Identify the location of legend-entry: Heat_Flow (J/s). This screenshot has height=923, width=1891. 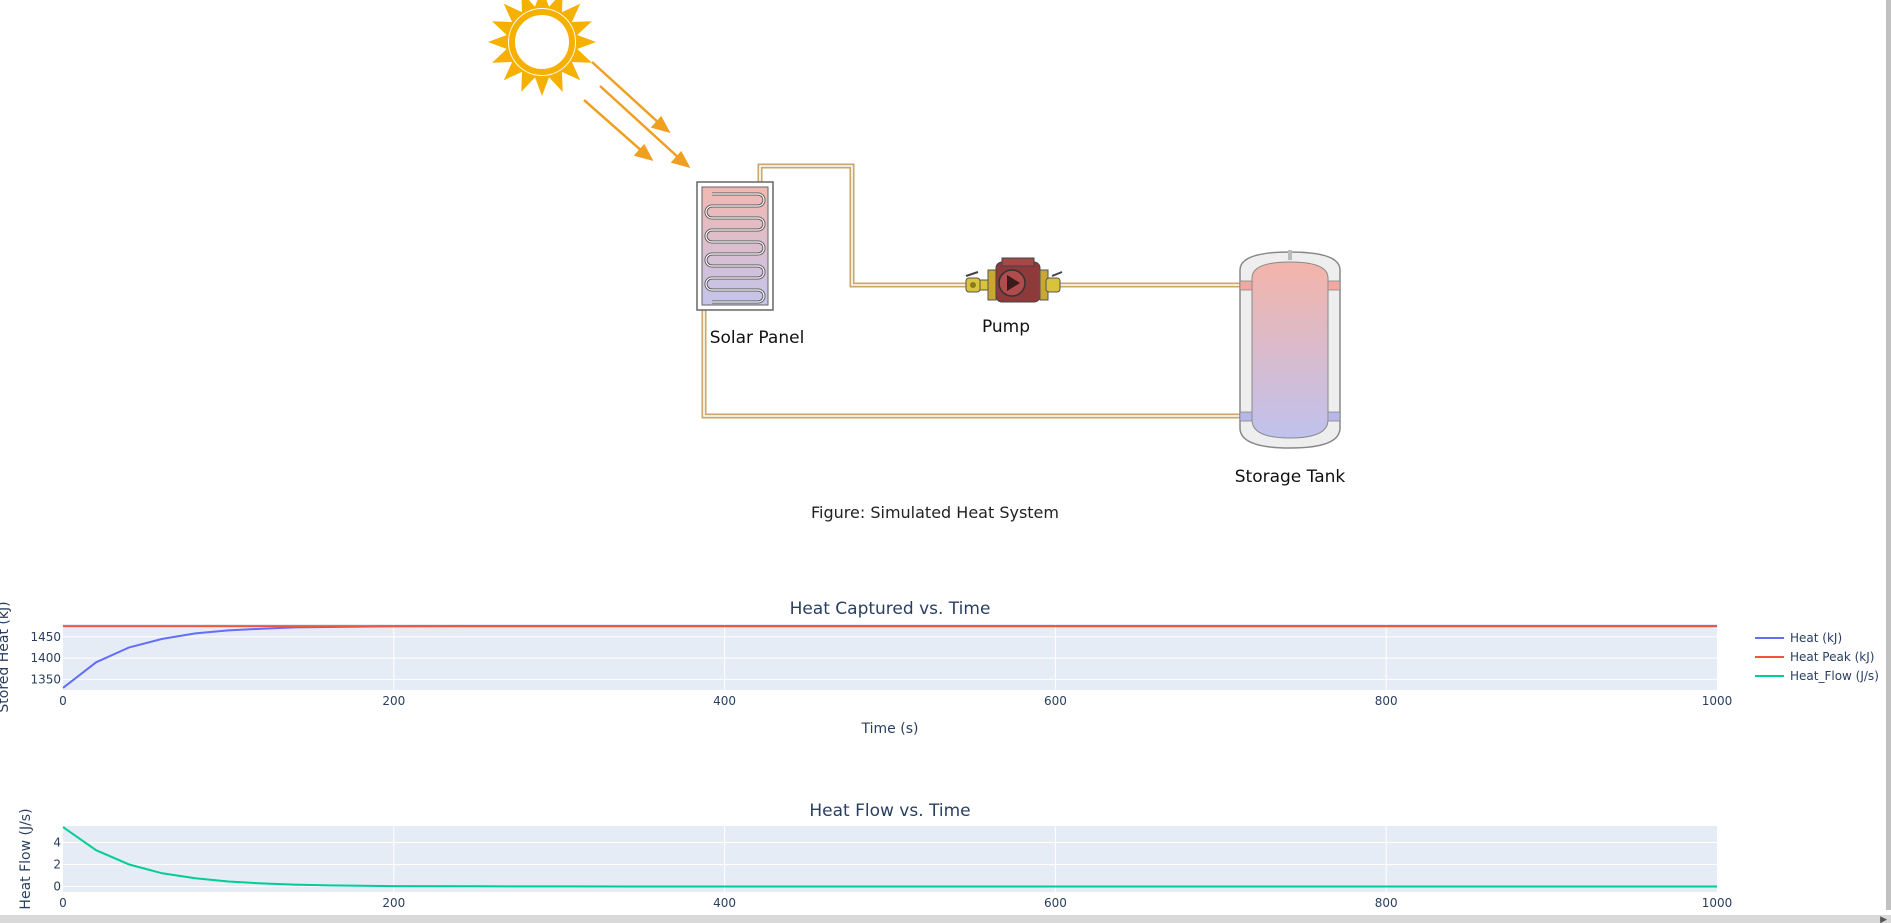
(1834, 676).